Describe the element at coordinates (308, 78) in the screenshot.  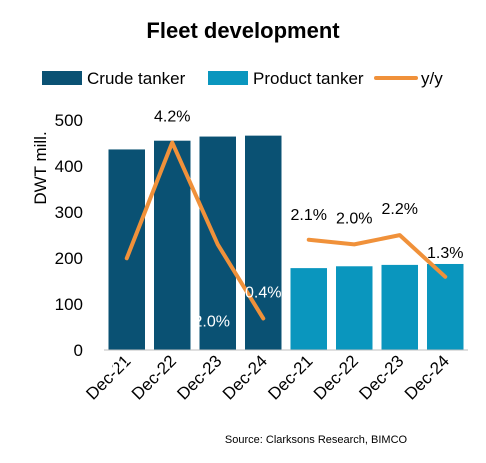
I see `legend-label-product: Product tanker` at that location.